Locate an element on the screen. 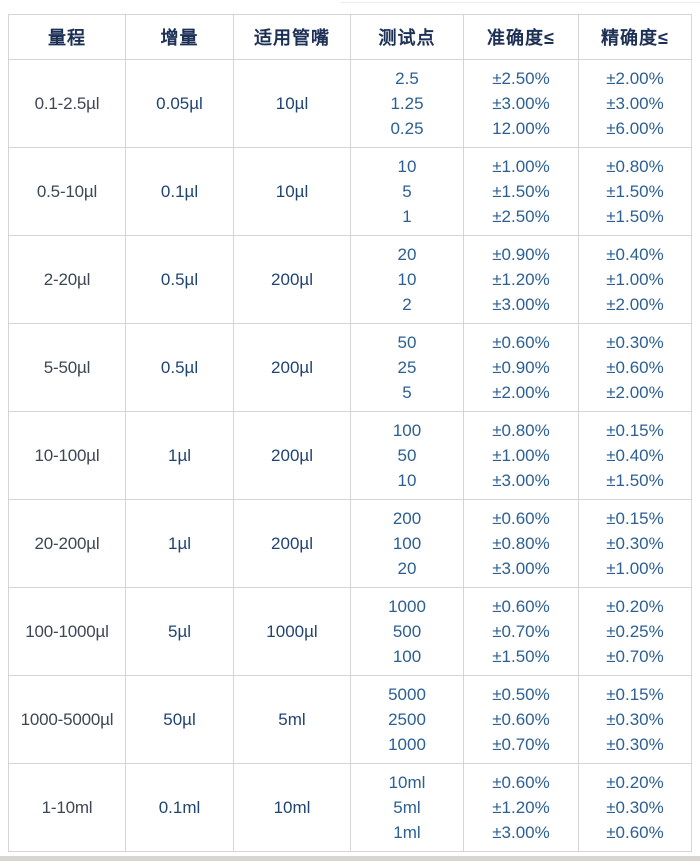 This screenshot has height=865, width=700. test-point-value: 1ml is located at coordinates (407, 832).